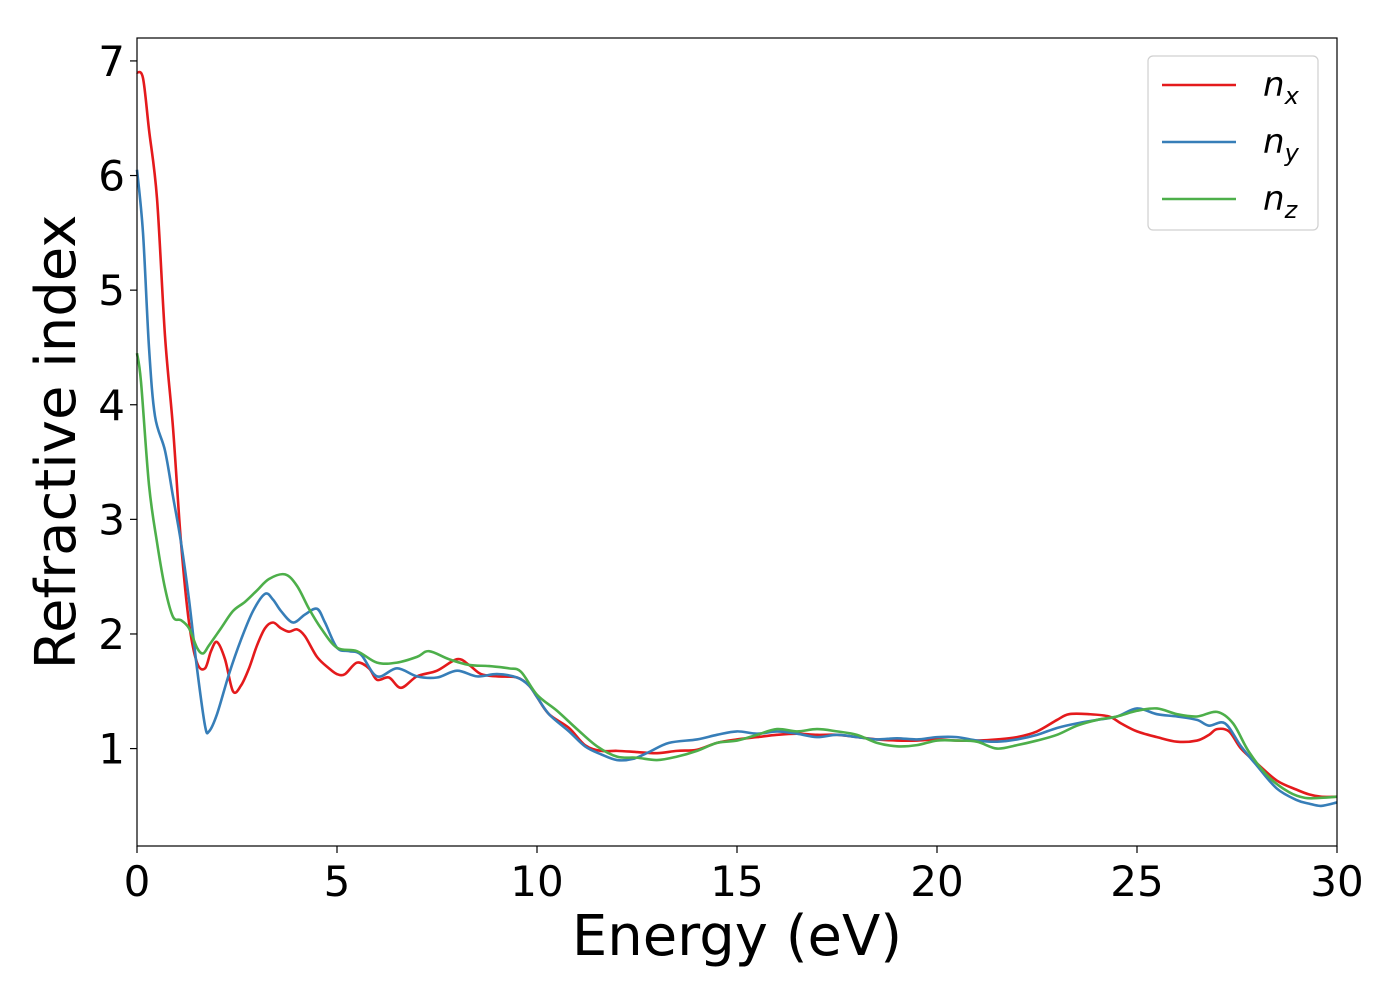 This screenshot has height=1000, width=1400. I want to click on x-tick-label: 30, so click(1336, 881).